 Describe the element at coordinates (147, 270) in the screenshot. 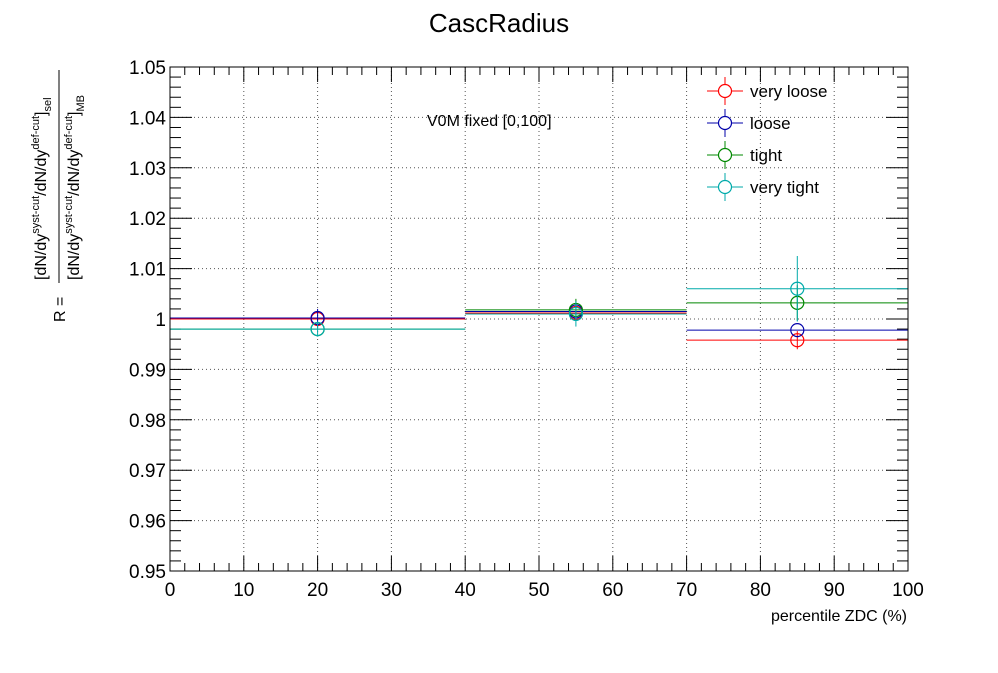

I see `y-tick-label: 1.01` at that location.